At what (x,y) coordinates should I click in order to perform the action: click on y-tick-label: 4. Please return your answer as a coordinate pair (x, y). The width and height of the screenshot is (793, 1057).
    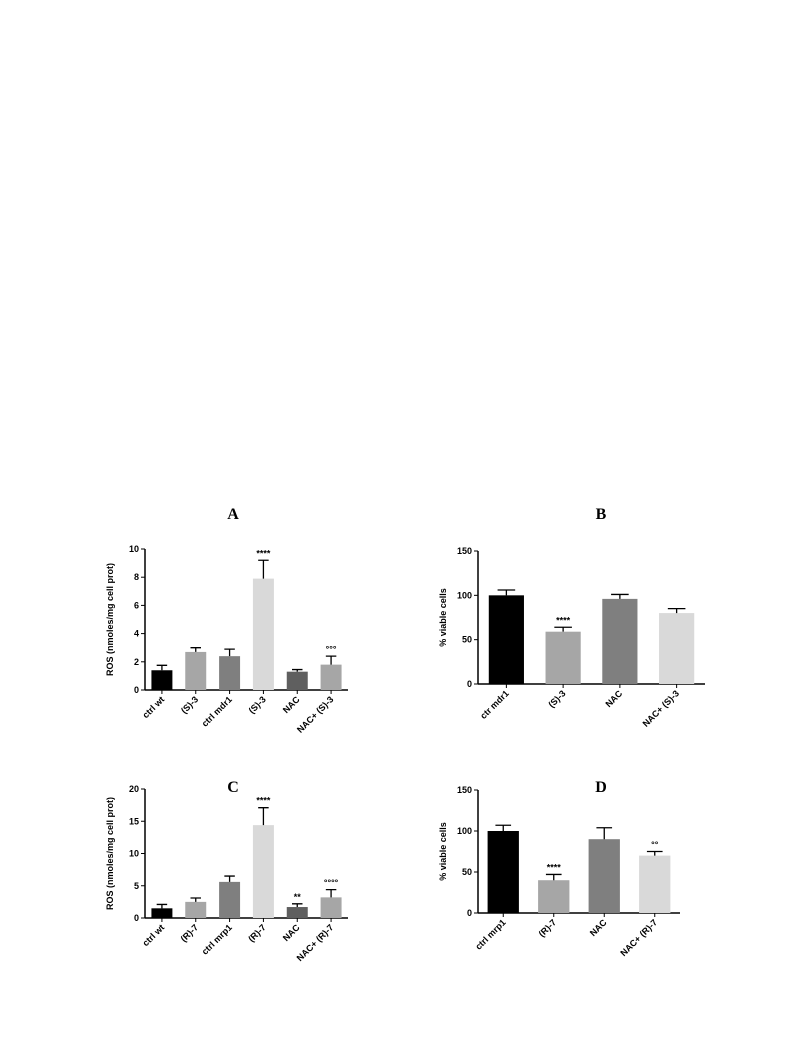
    Looking at the image, I should click on (136, 634).